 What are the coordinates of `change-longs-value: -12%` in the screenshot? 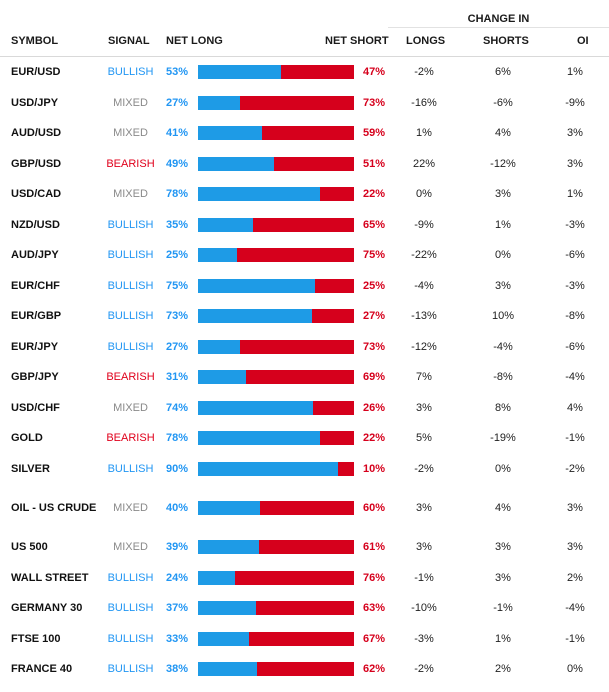 It's located at (424, 346).